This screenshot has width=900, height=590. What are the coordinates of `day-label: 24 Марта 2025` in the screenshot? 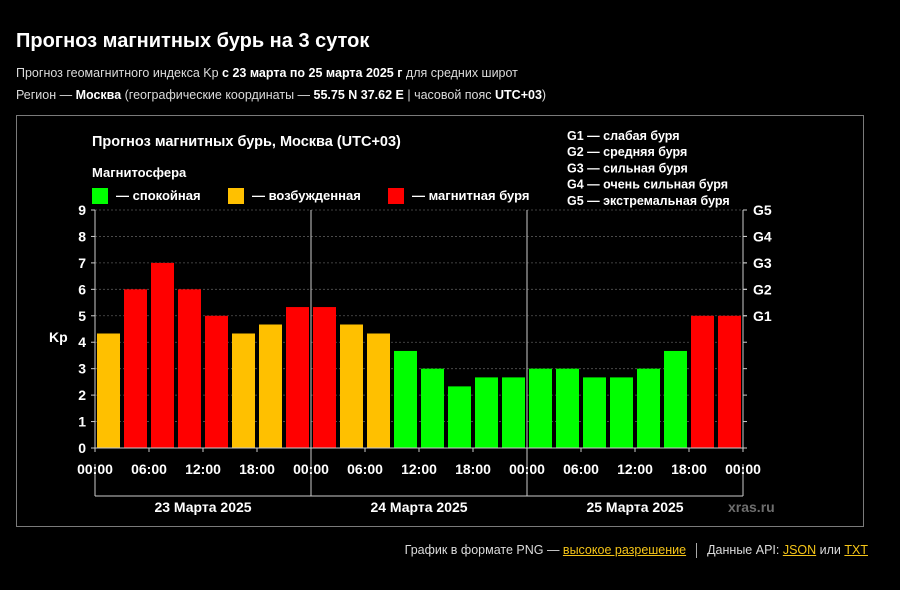 It's located at (418, 507).